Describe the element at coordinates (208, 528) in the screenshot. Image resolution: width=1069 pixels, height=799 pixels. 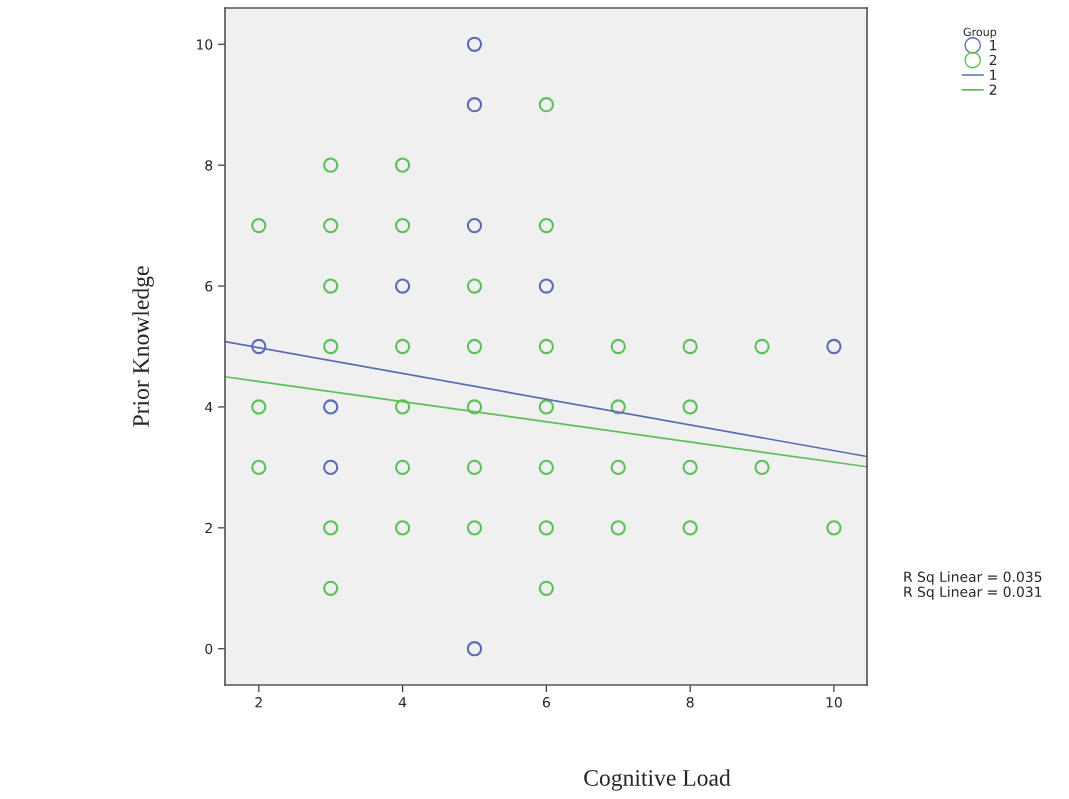
I see `y-tick-label: 2` at that location.